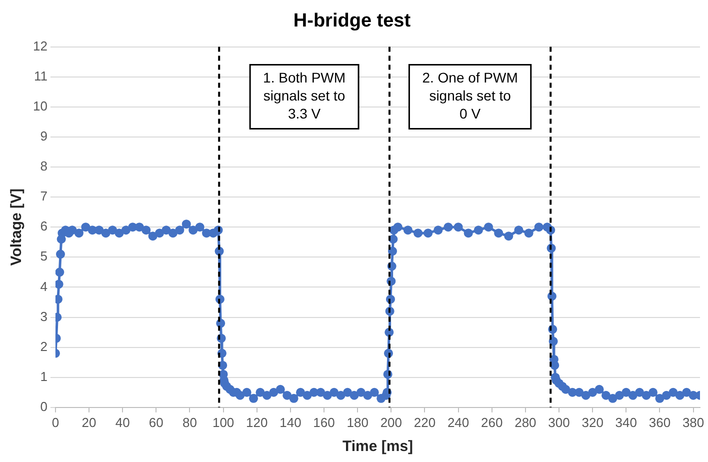  What do you see at coordinates (44, 316) in the screenshot?
I see `y-tick-label: 3` at bounding box center [44, 316].